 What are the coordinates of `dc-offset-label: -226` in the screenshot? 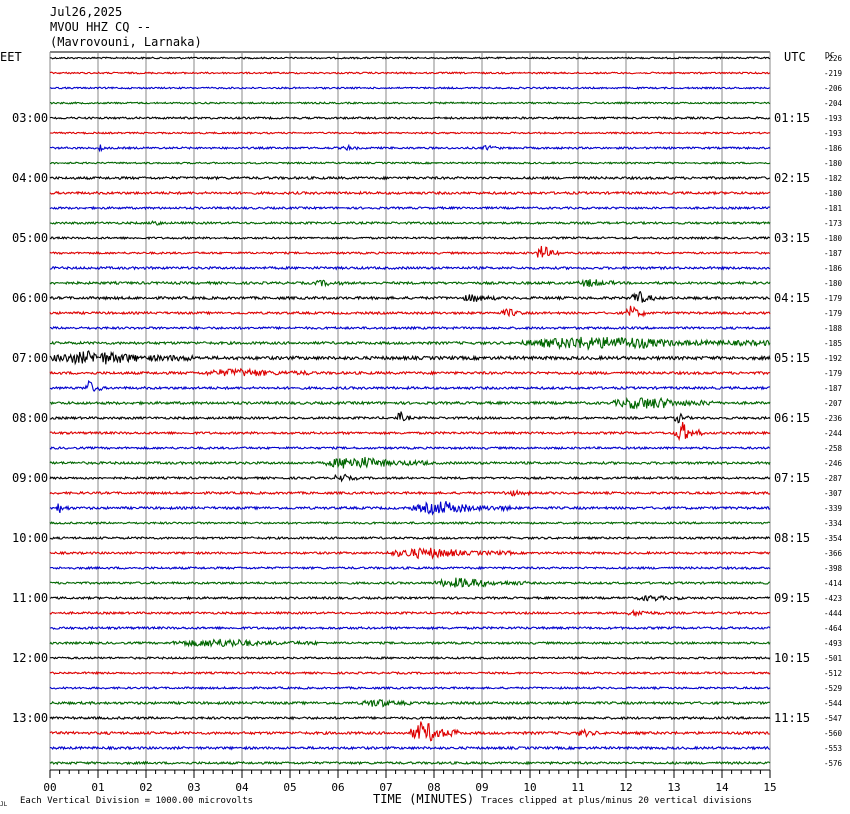 It's located at (833, 58).